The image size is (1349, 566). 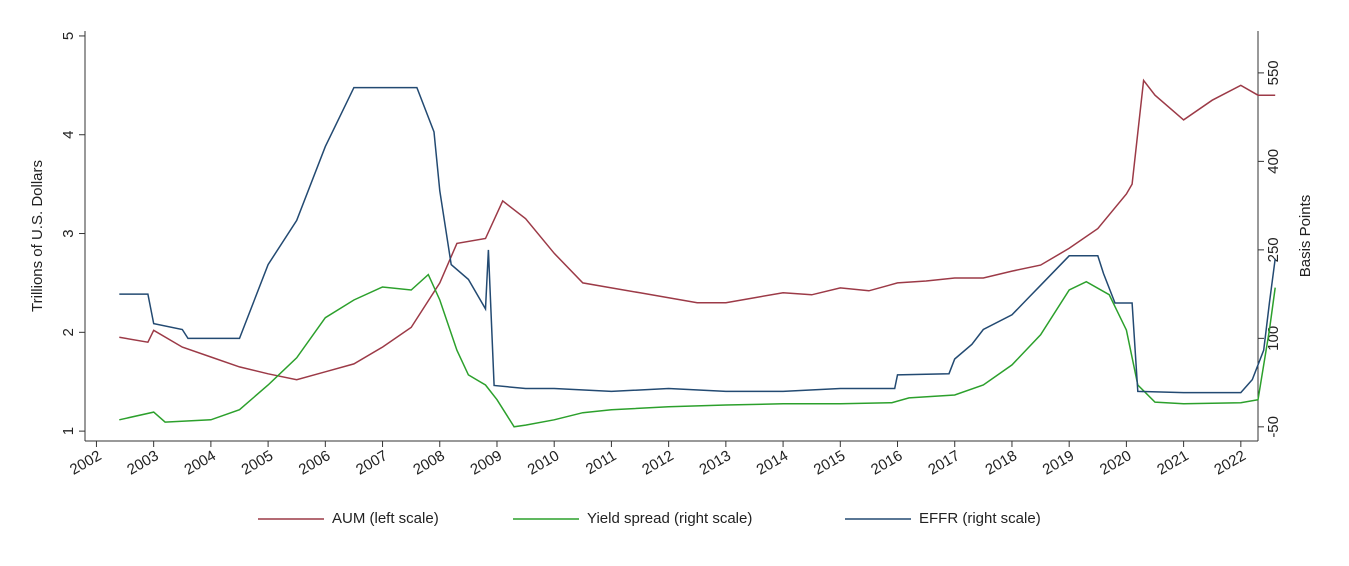 I want to click on y2-axis-label: Basis Points, so click(x=1305, y=236).